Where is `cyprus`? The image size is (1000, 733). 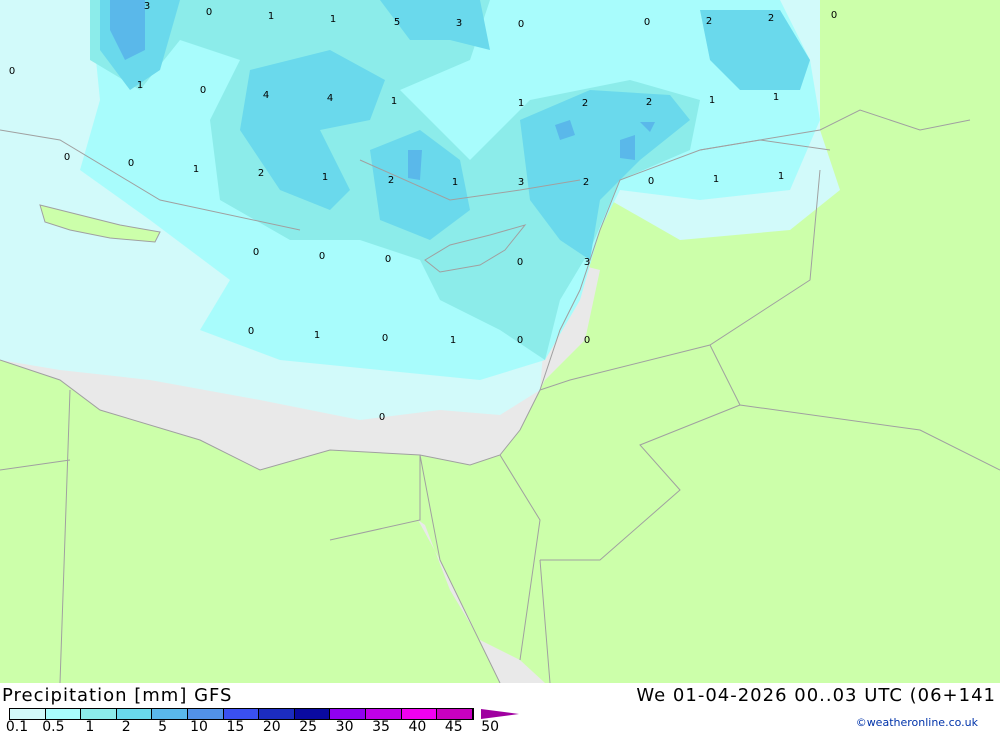 cyprus is located at coordinates (475, 248).